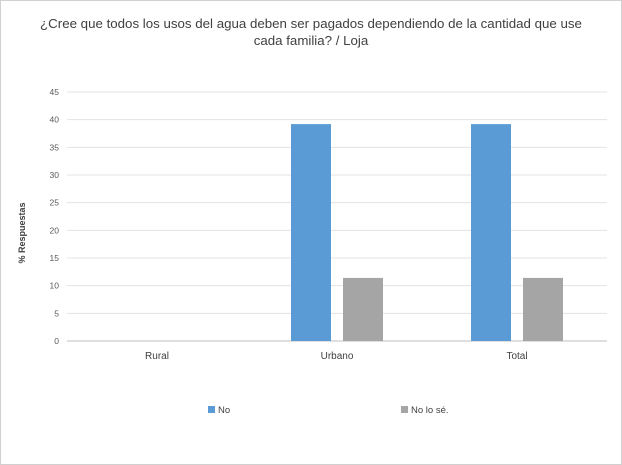  What do you see at coordinates (224, 410) in the screenshot?
I see `legend-label: No` at bounding box center [224, 410].